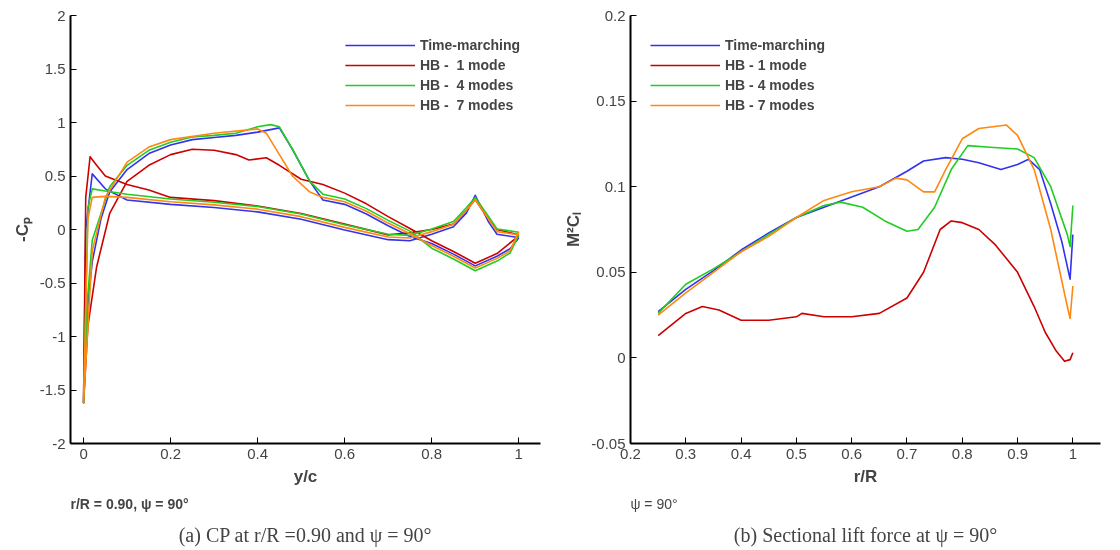  Describe the element at coordinates (611, 101) in the screenshot. I see `y-tick-label: 0.15` at that location.